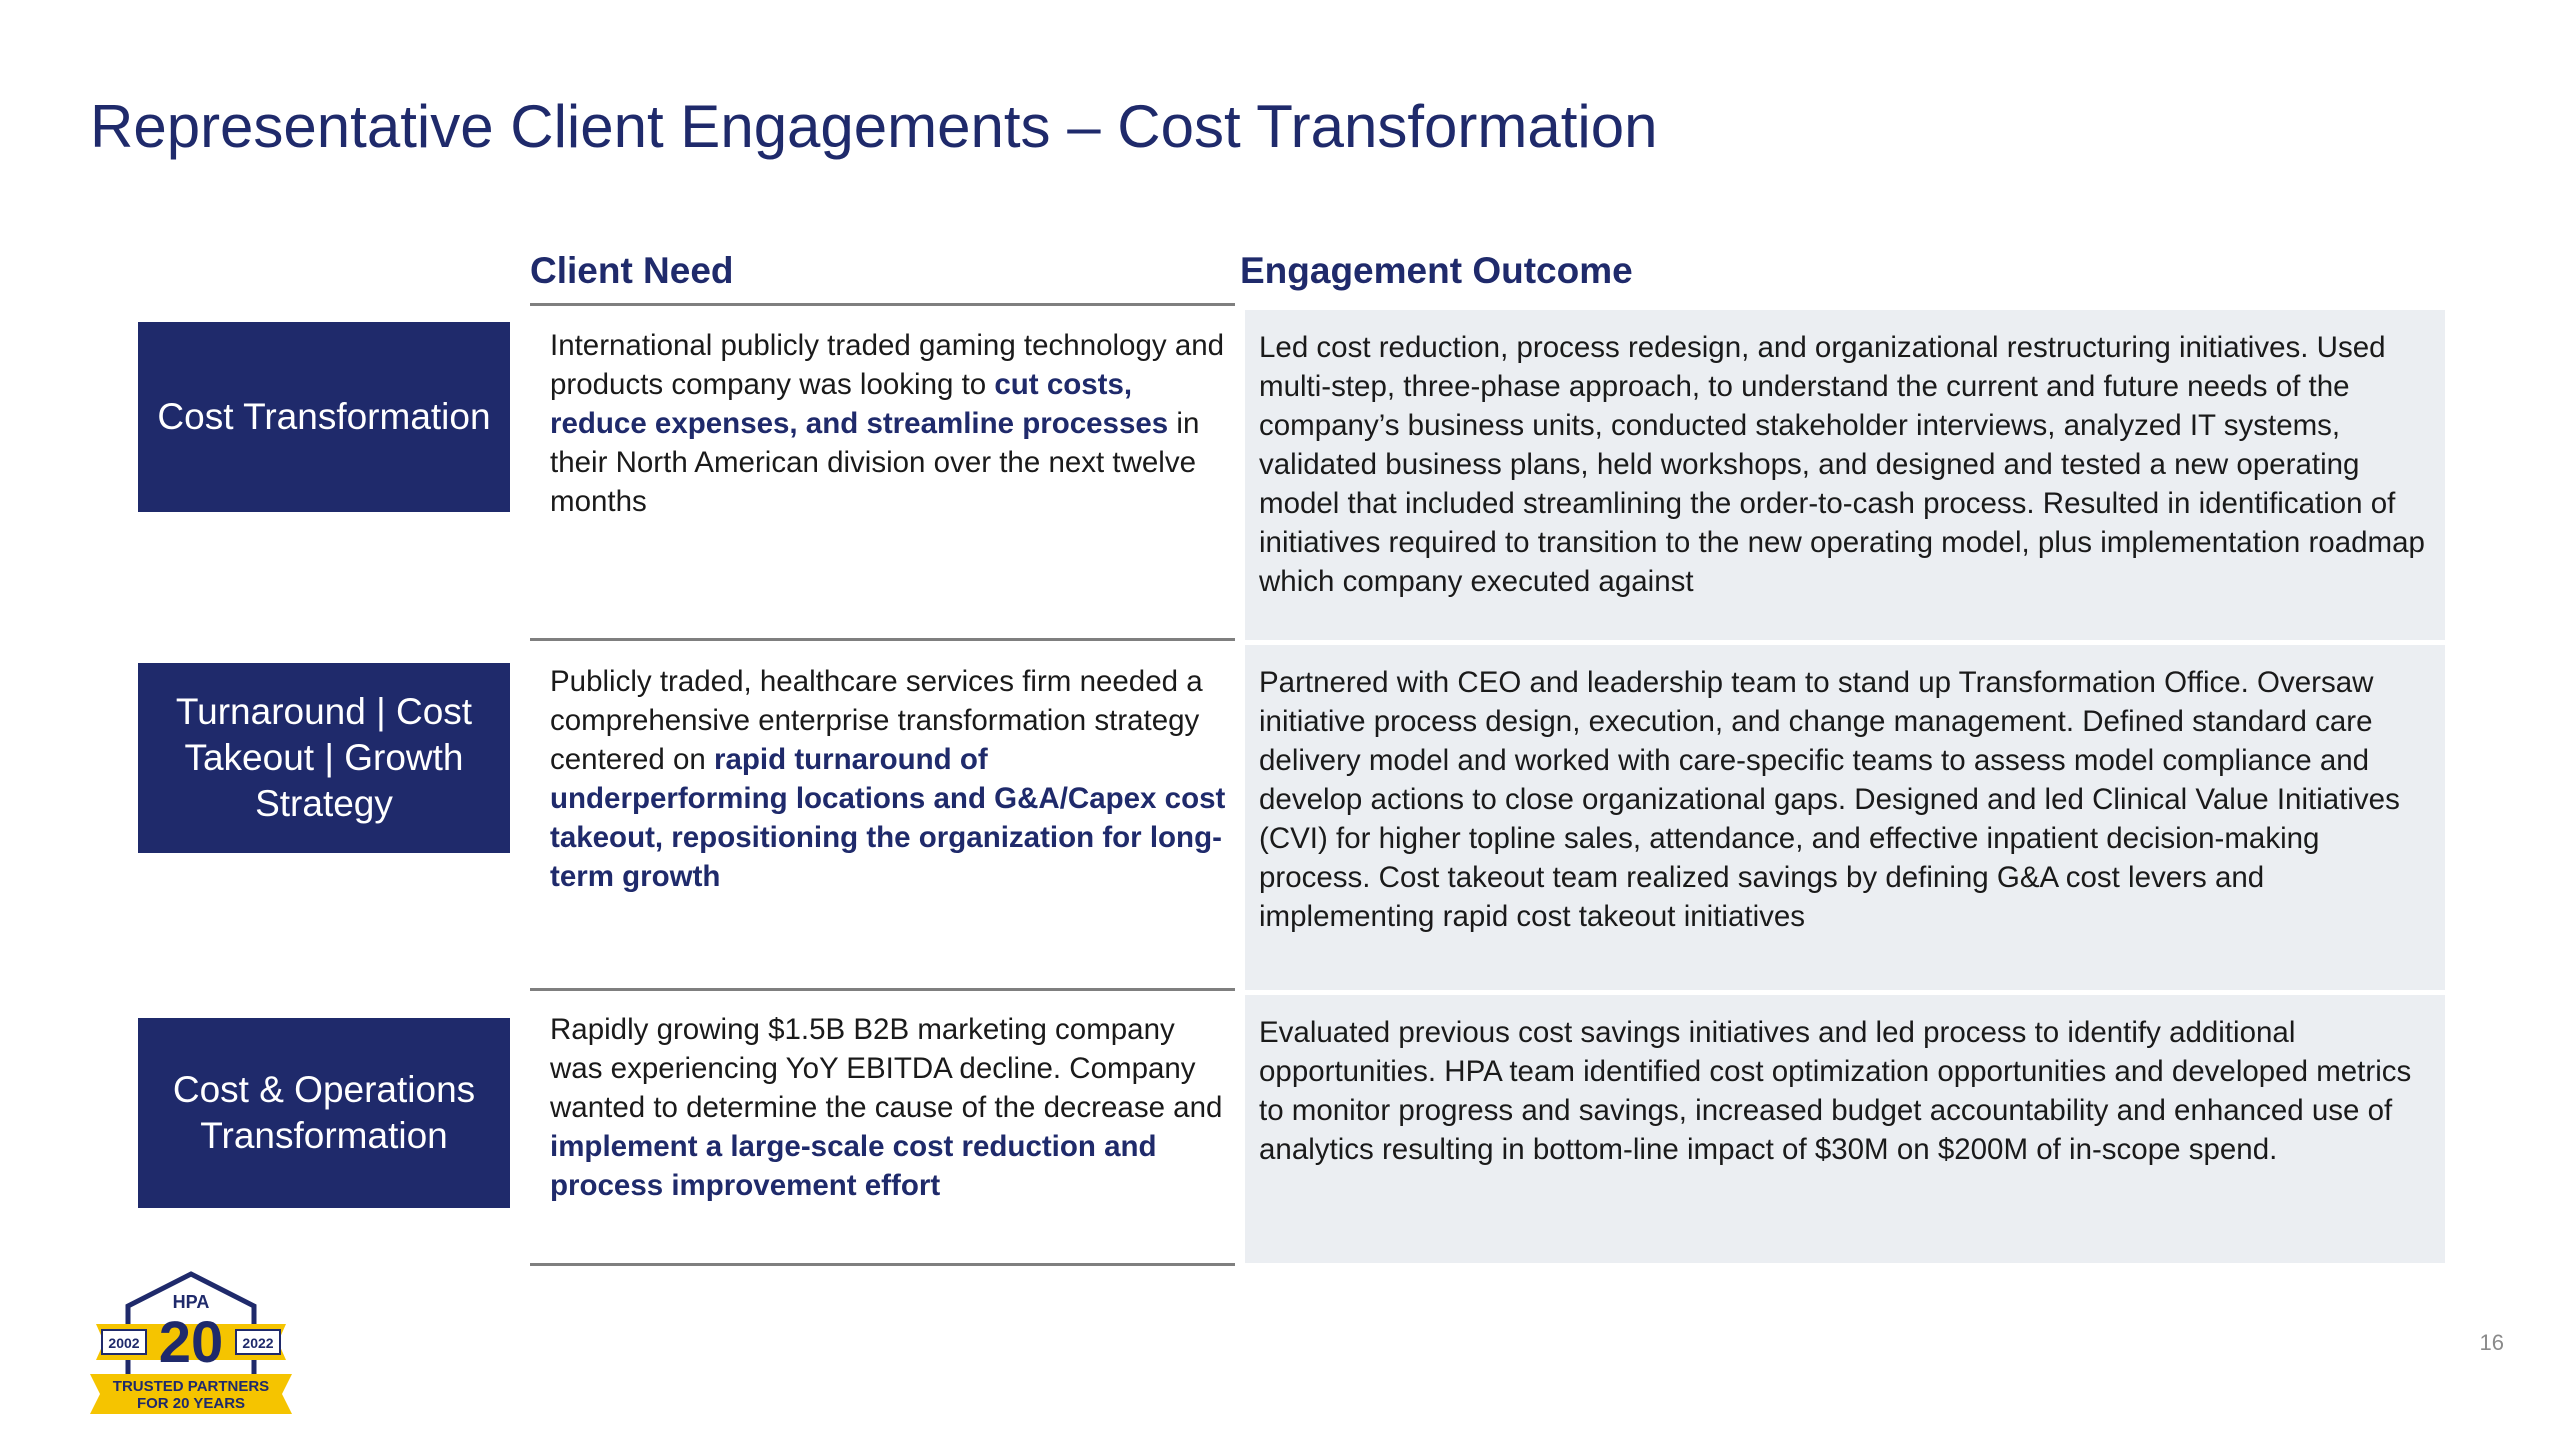  Describe the element at coordinates (632, 270) in the screenshot. I see `client-need-header: Client Need` at that location.